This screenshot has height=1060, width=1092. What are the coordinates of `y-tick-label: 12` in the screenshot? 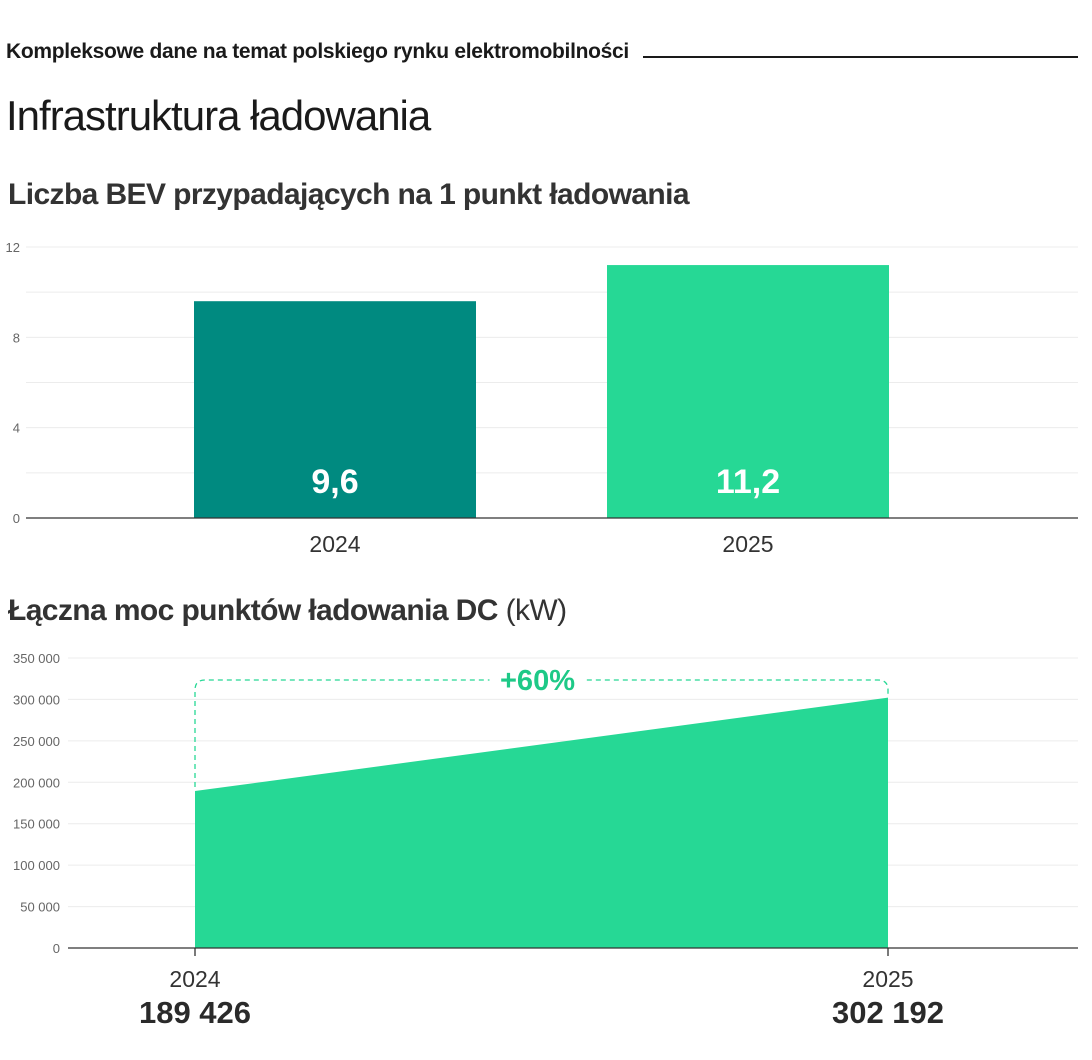 It's located at (13, 247).